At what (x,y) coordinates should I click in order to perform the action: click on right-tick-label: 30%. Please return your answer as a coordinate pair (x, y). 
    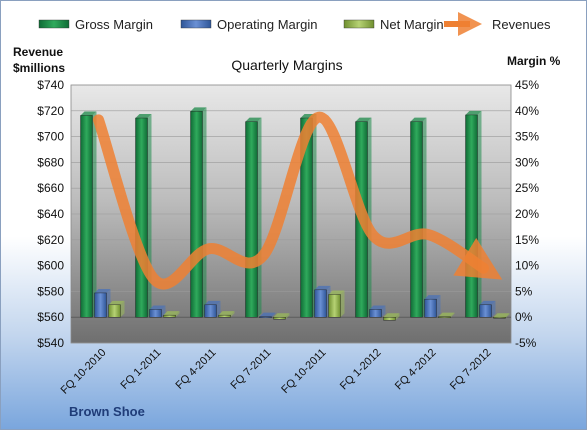
    Looking at the image, I should click on (527, 162).